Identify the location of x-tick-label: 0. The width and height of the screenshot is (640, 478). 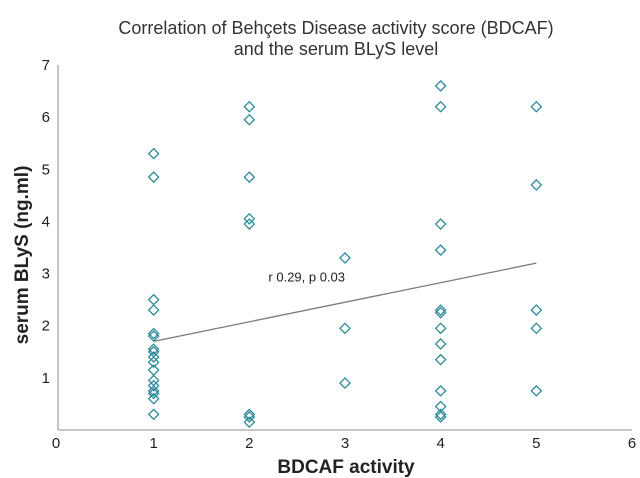
(56, 443).